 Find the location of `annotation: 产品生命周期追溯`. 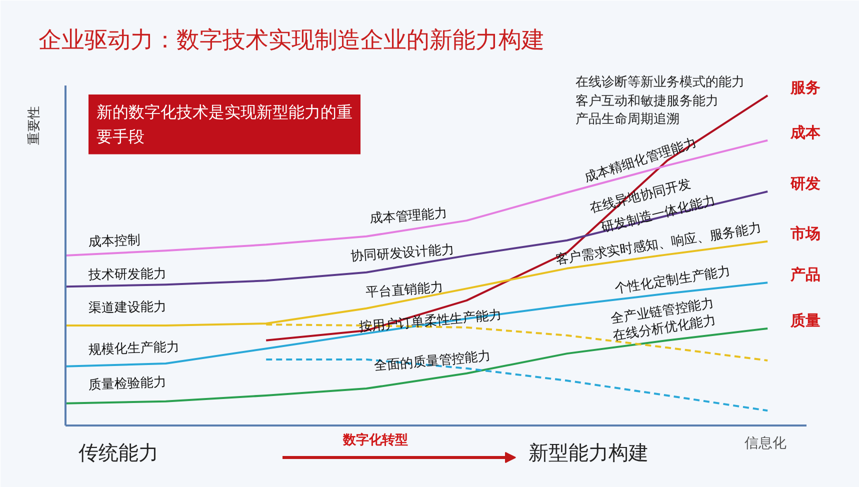

annotation: 产品生命周期追溯 is located at coordinates (628, 119).